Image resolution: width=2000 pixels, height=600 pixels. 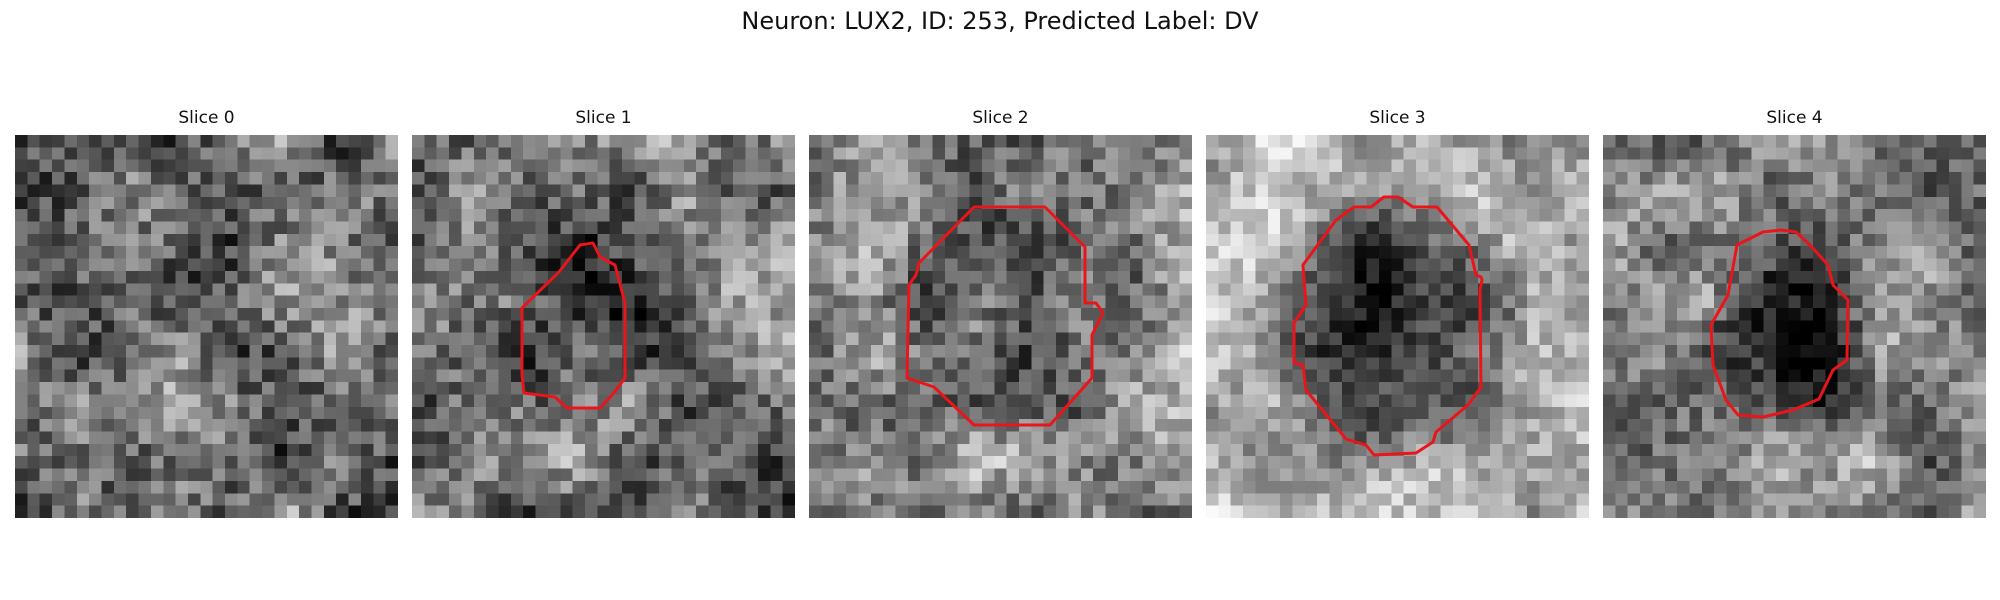 What do you see at coordinates (603, 118) in the screenshot?
I see `slice-1-title: Slice 1` at bounding box center [603, 118].